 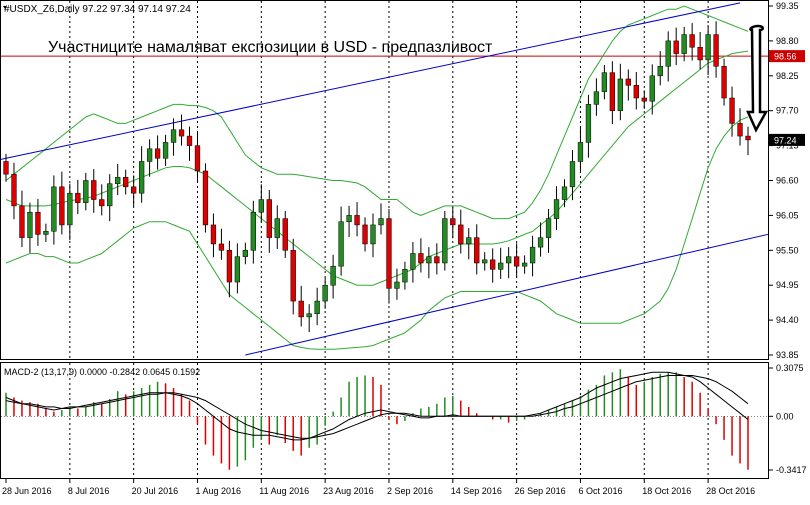 What do you see at coordinates (3, 158) in the screenshot?
I see `channel-upper-extension` at bounding box center [3, 158].